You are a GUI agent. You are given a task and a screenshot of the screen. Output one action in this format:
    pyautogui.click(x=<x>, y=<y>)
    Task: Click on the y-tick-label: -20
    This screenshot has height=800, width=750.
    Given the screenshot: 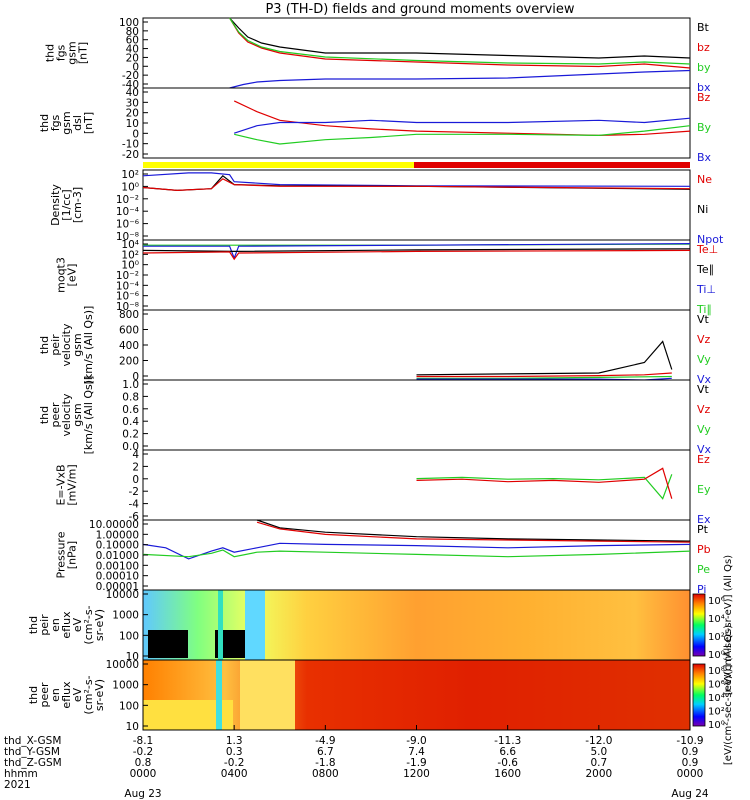 What is the action you would take?
    pyautogui.click(x=130, y=76)
    